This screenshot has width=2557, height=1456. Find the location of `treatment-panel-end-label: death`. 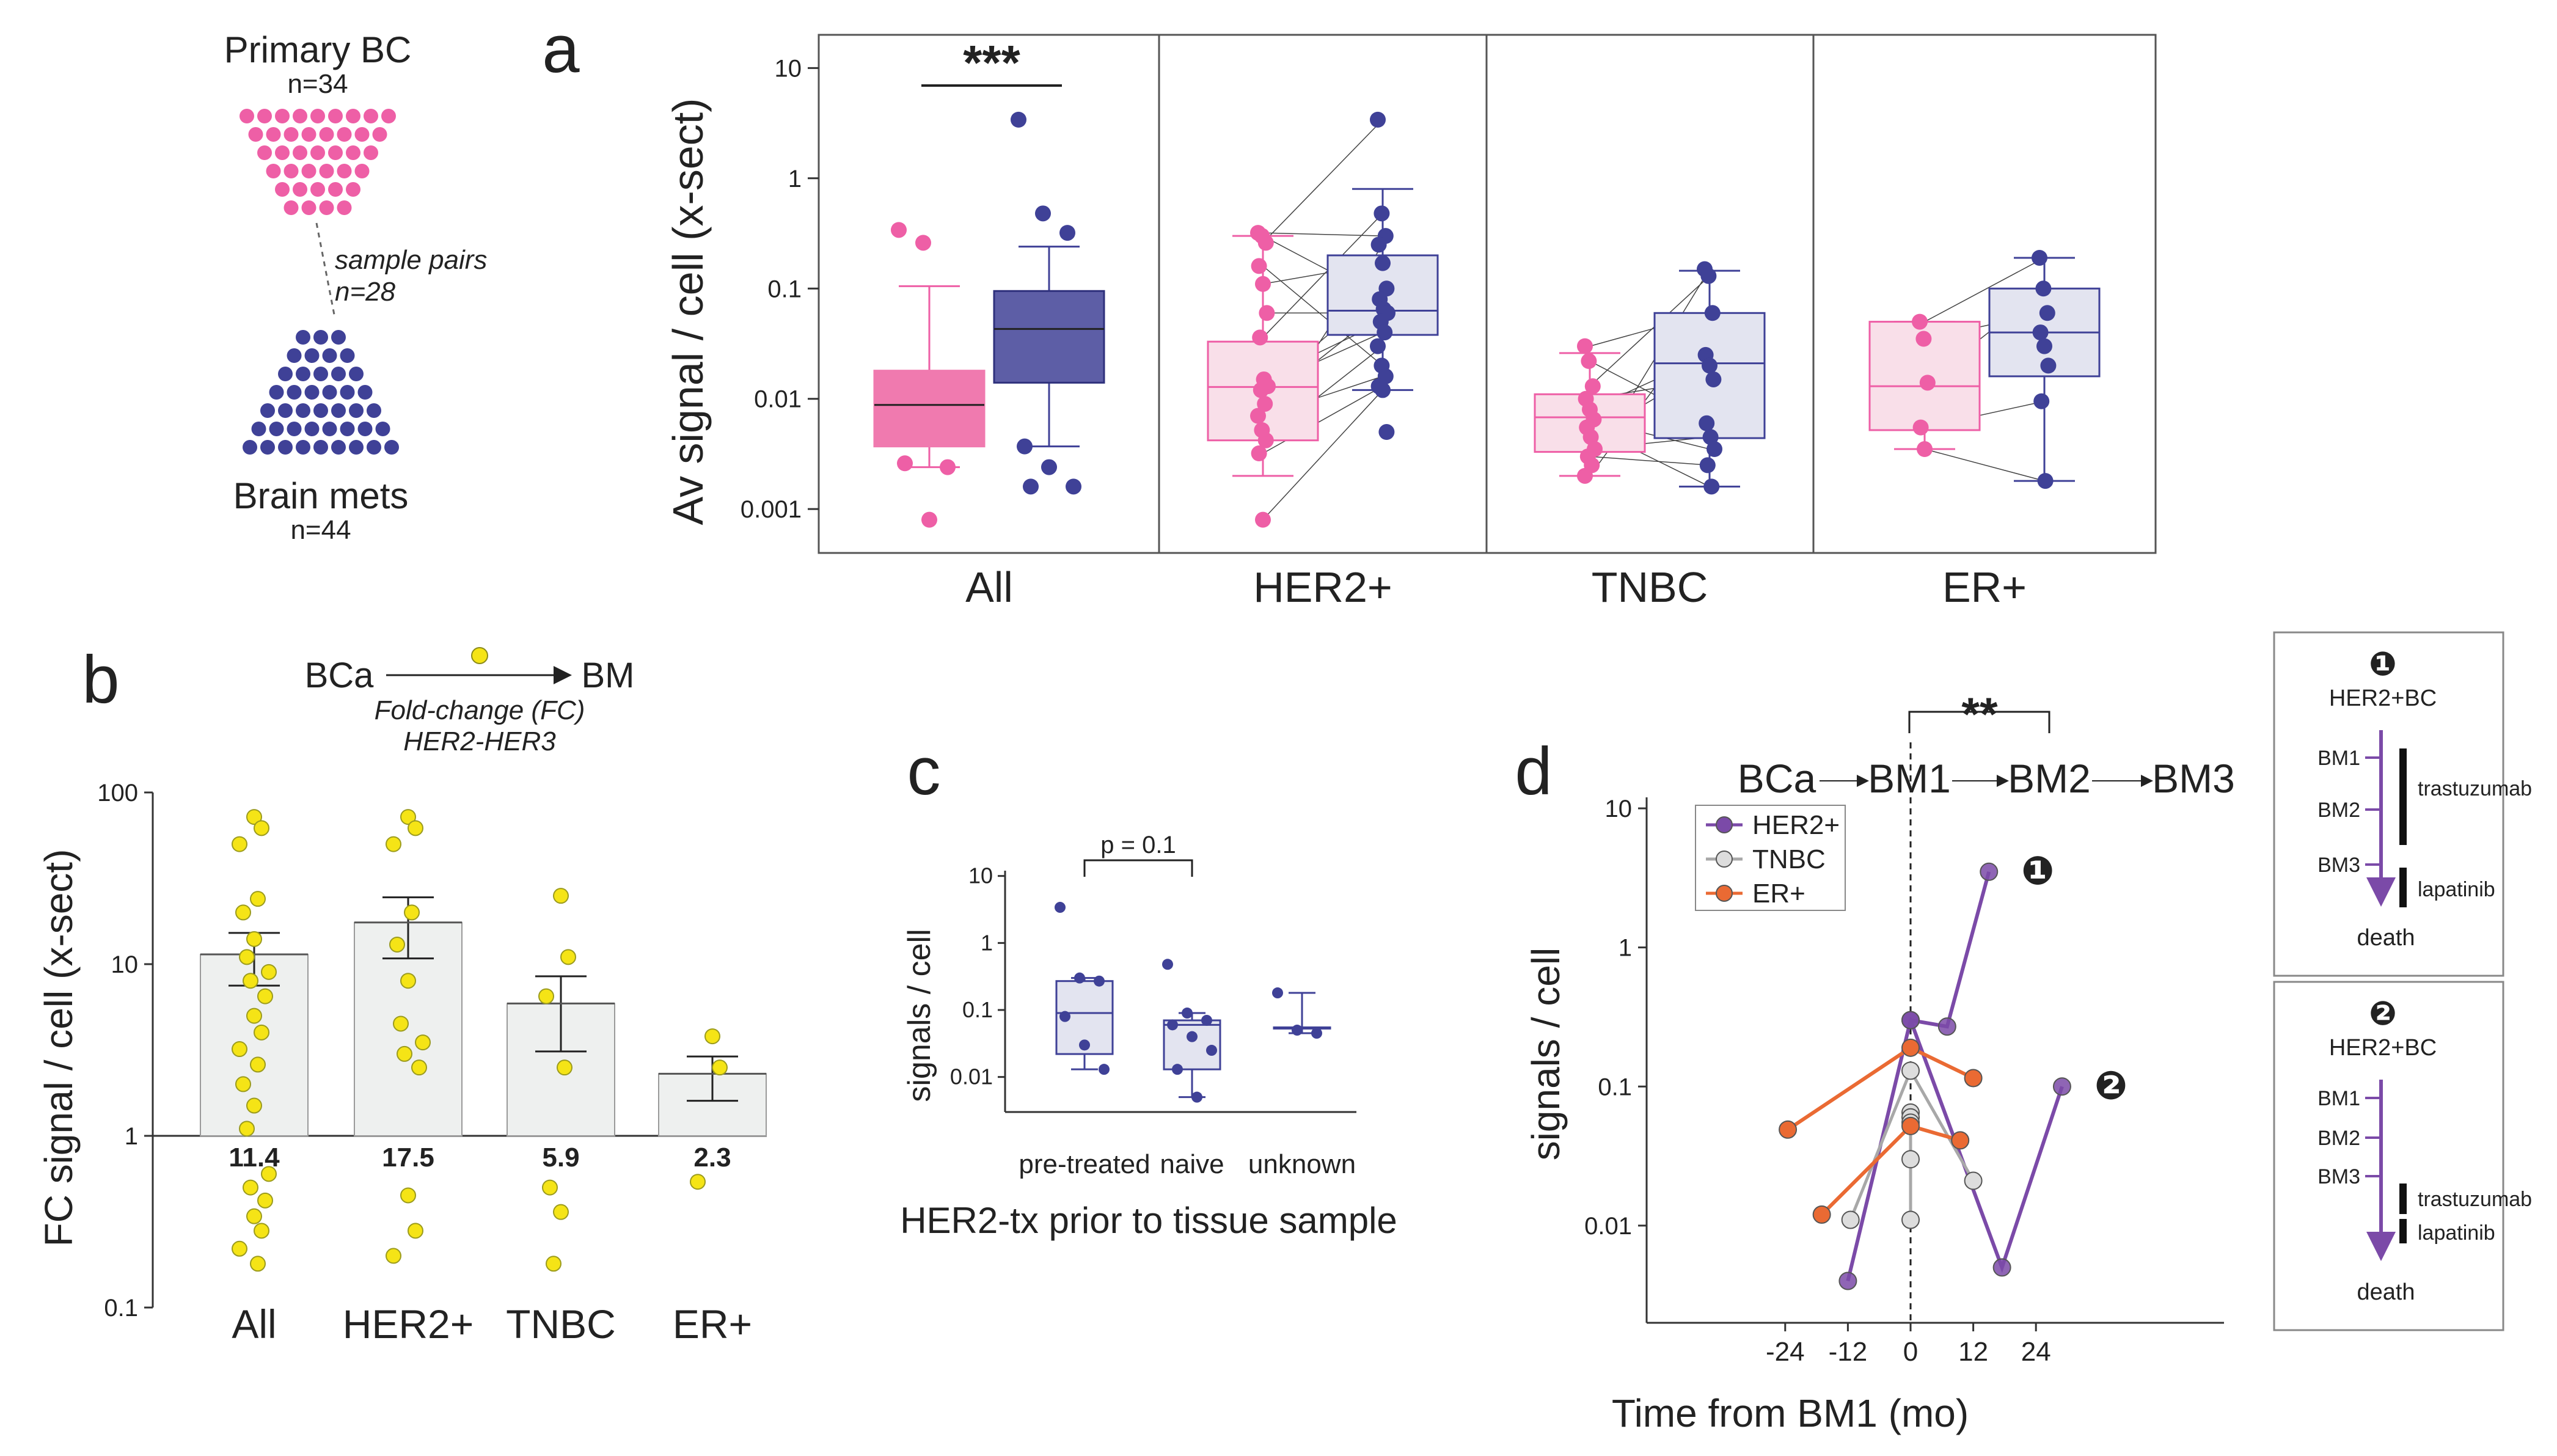

treatment-panel-end-label: death is located at coordinates (2386, 938).